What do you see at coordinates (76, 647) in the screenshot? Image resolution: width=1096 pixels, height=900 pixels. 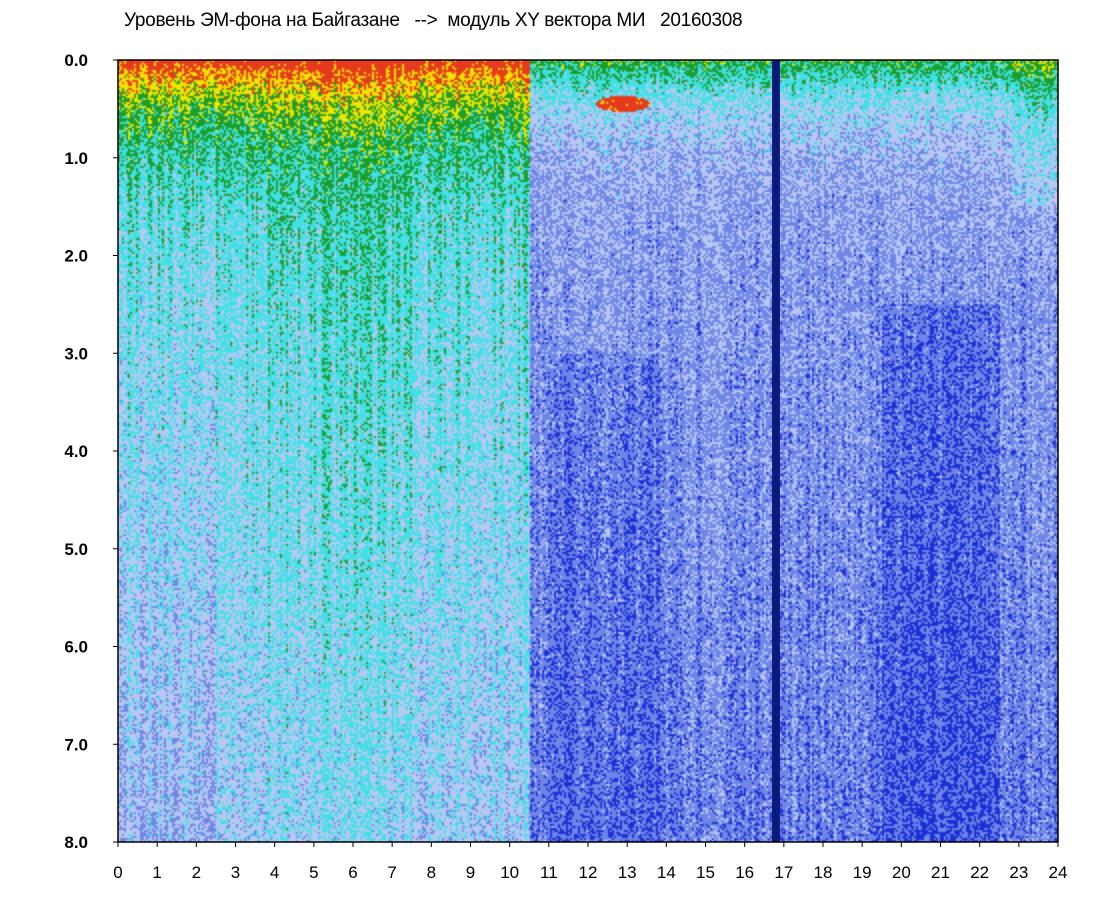 I see `y-tick-label: 6.0` at bounding box center [76, 647].